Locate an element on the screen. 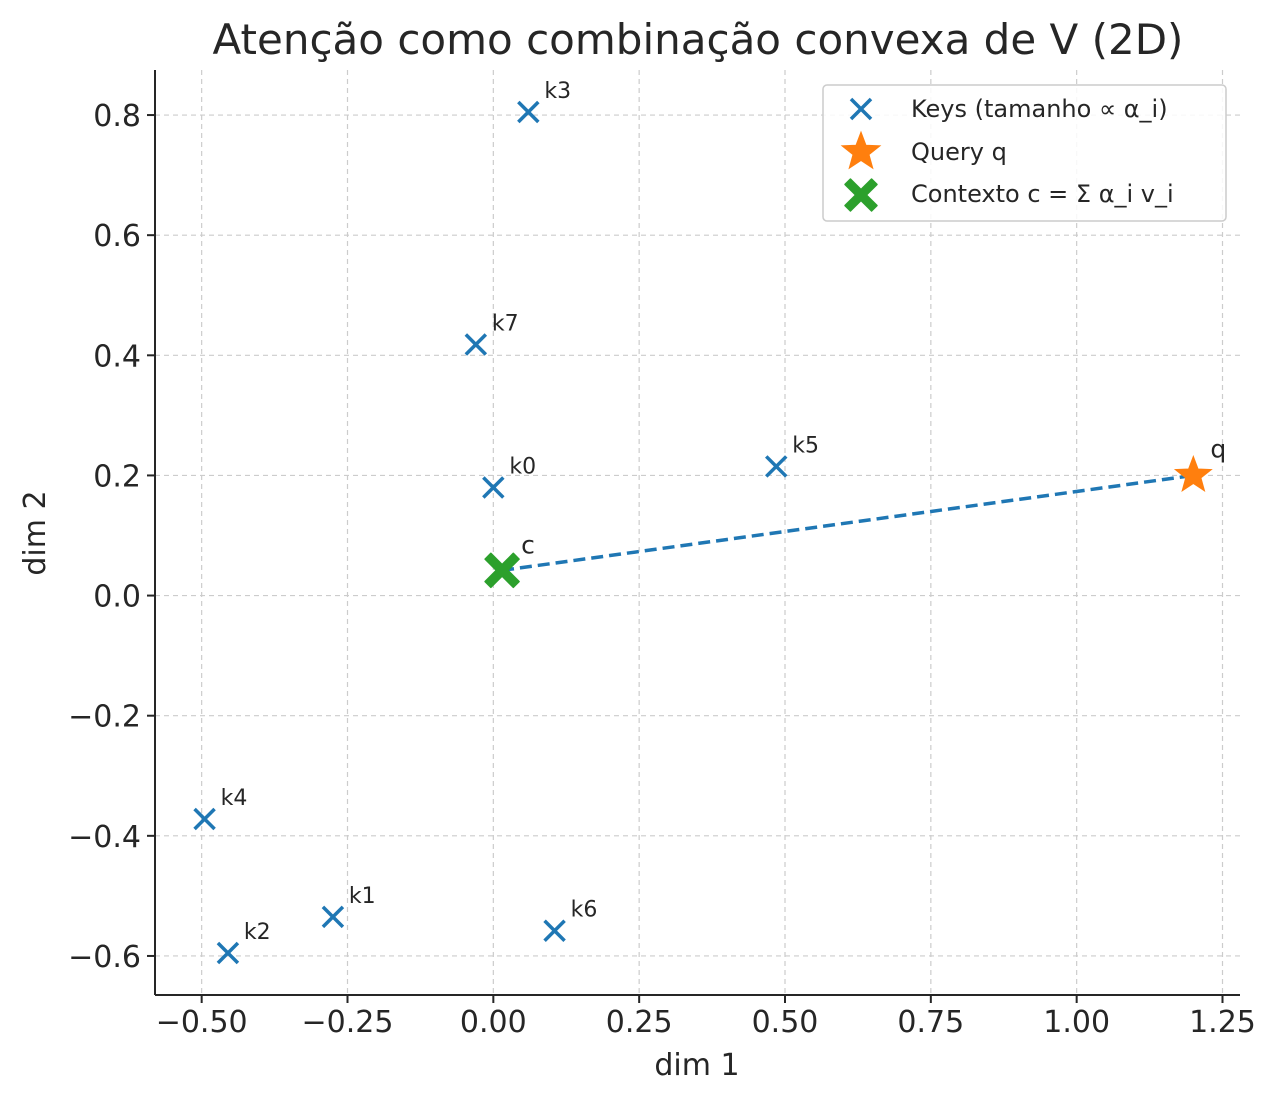 The width and height of the screenshot is (1277, 1102). y-tick-label: 0.2 is located at coordinates (117, 476).